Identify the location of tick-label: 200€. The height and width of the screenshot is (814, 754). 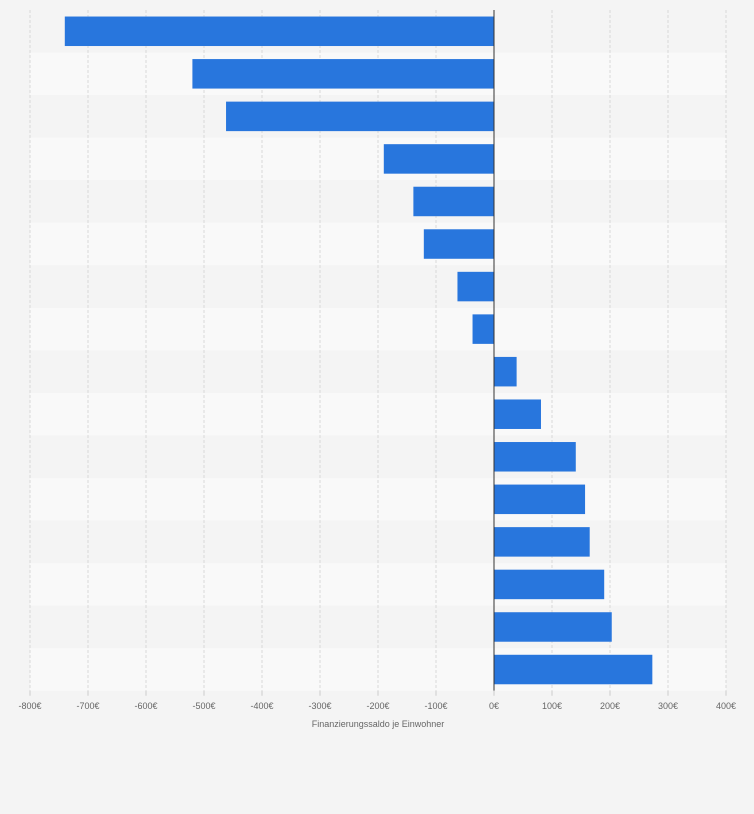
(610, 706).